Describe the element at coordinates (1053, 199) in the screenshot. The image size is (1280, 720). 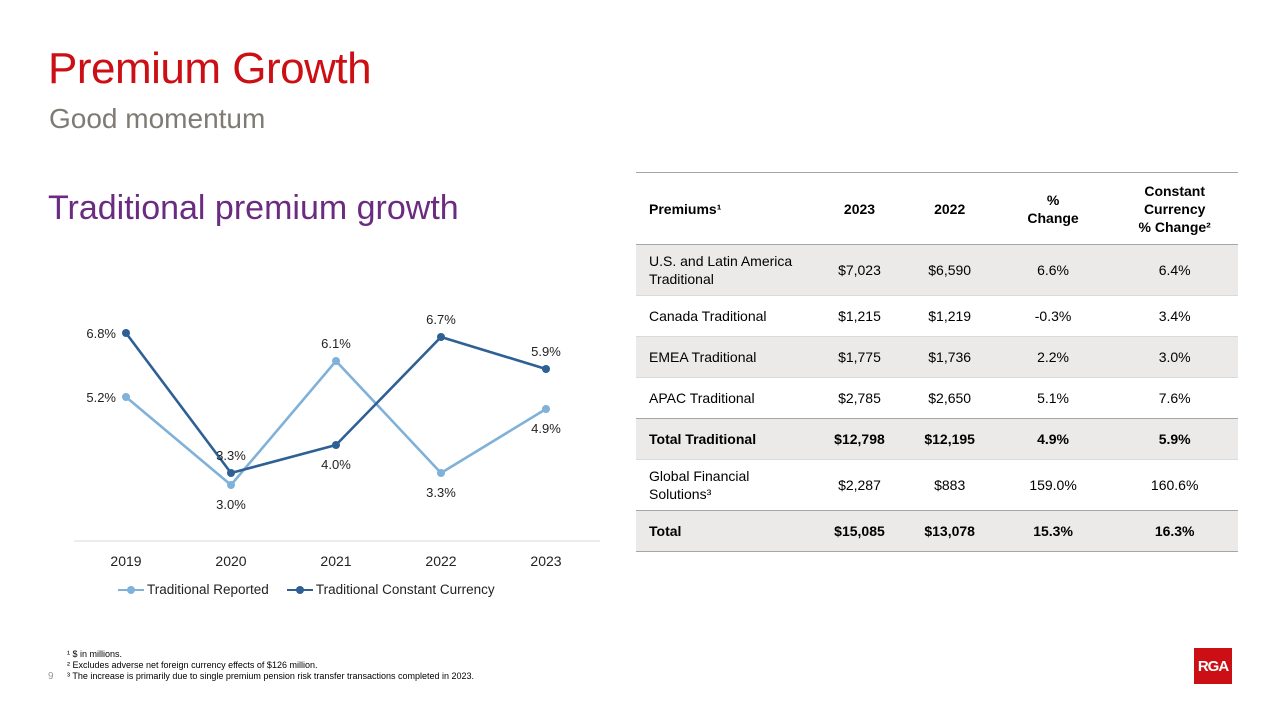
I see `header-pct-line1: %` at that location.